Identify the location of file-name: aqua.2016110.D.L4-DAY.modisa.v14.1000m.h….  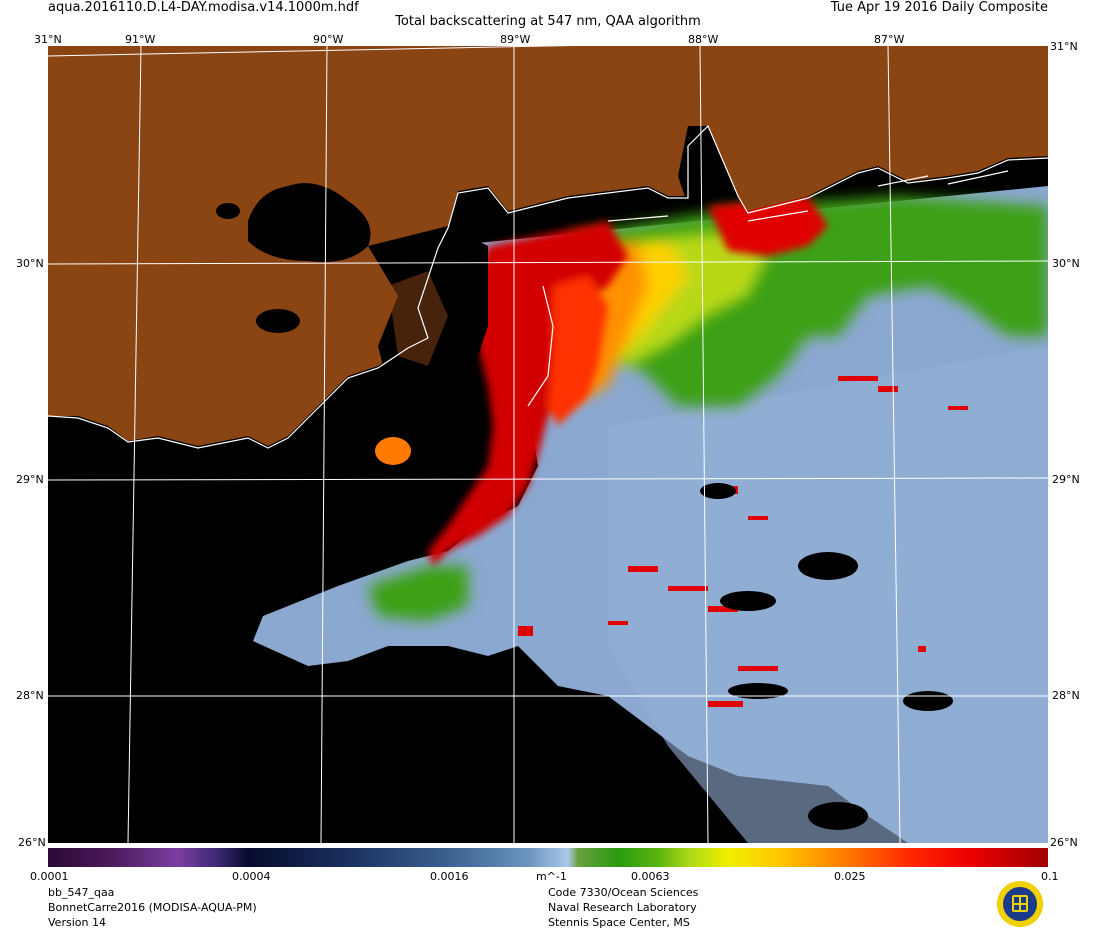
(203, 7).